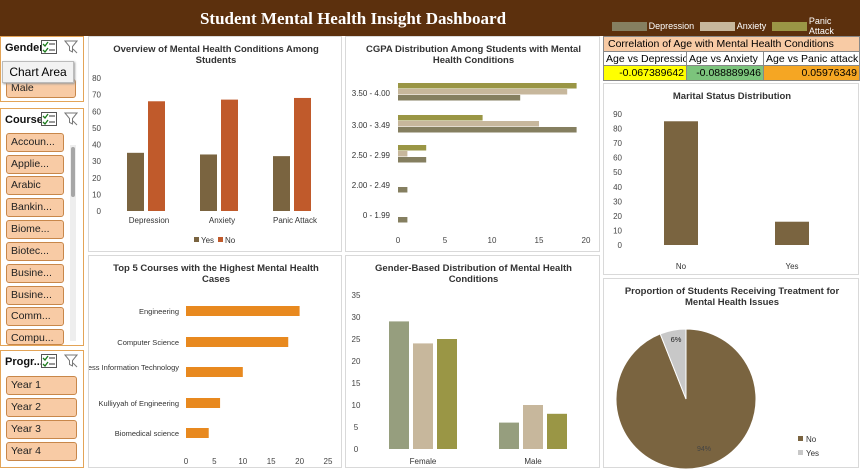 The image size is (860, 470). Describe the element at coordinates (356, 295) in the screenshot. I see `y-tick-label: 35` at that location.